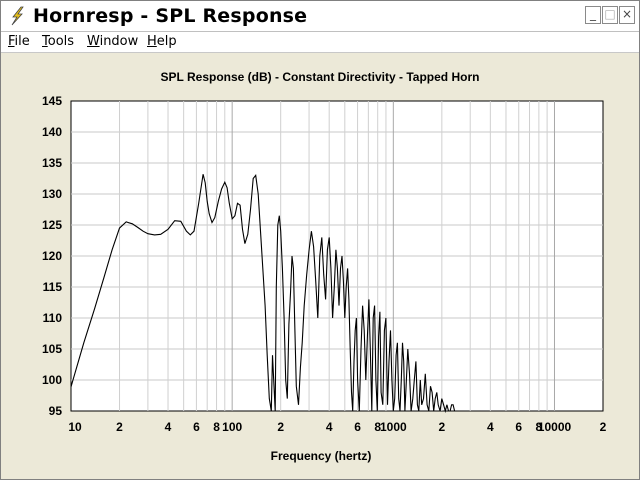  Describe the element at coordinates (52, 194) in the screenshot. I see `y-tick-label: 130` at that location.